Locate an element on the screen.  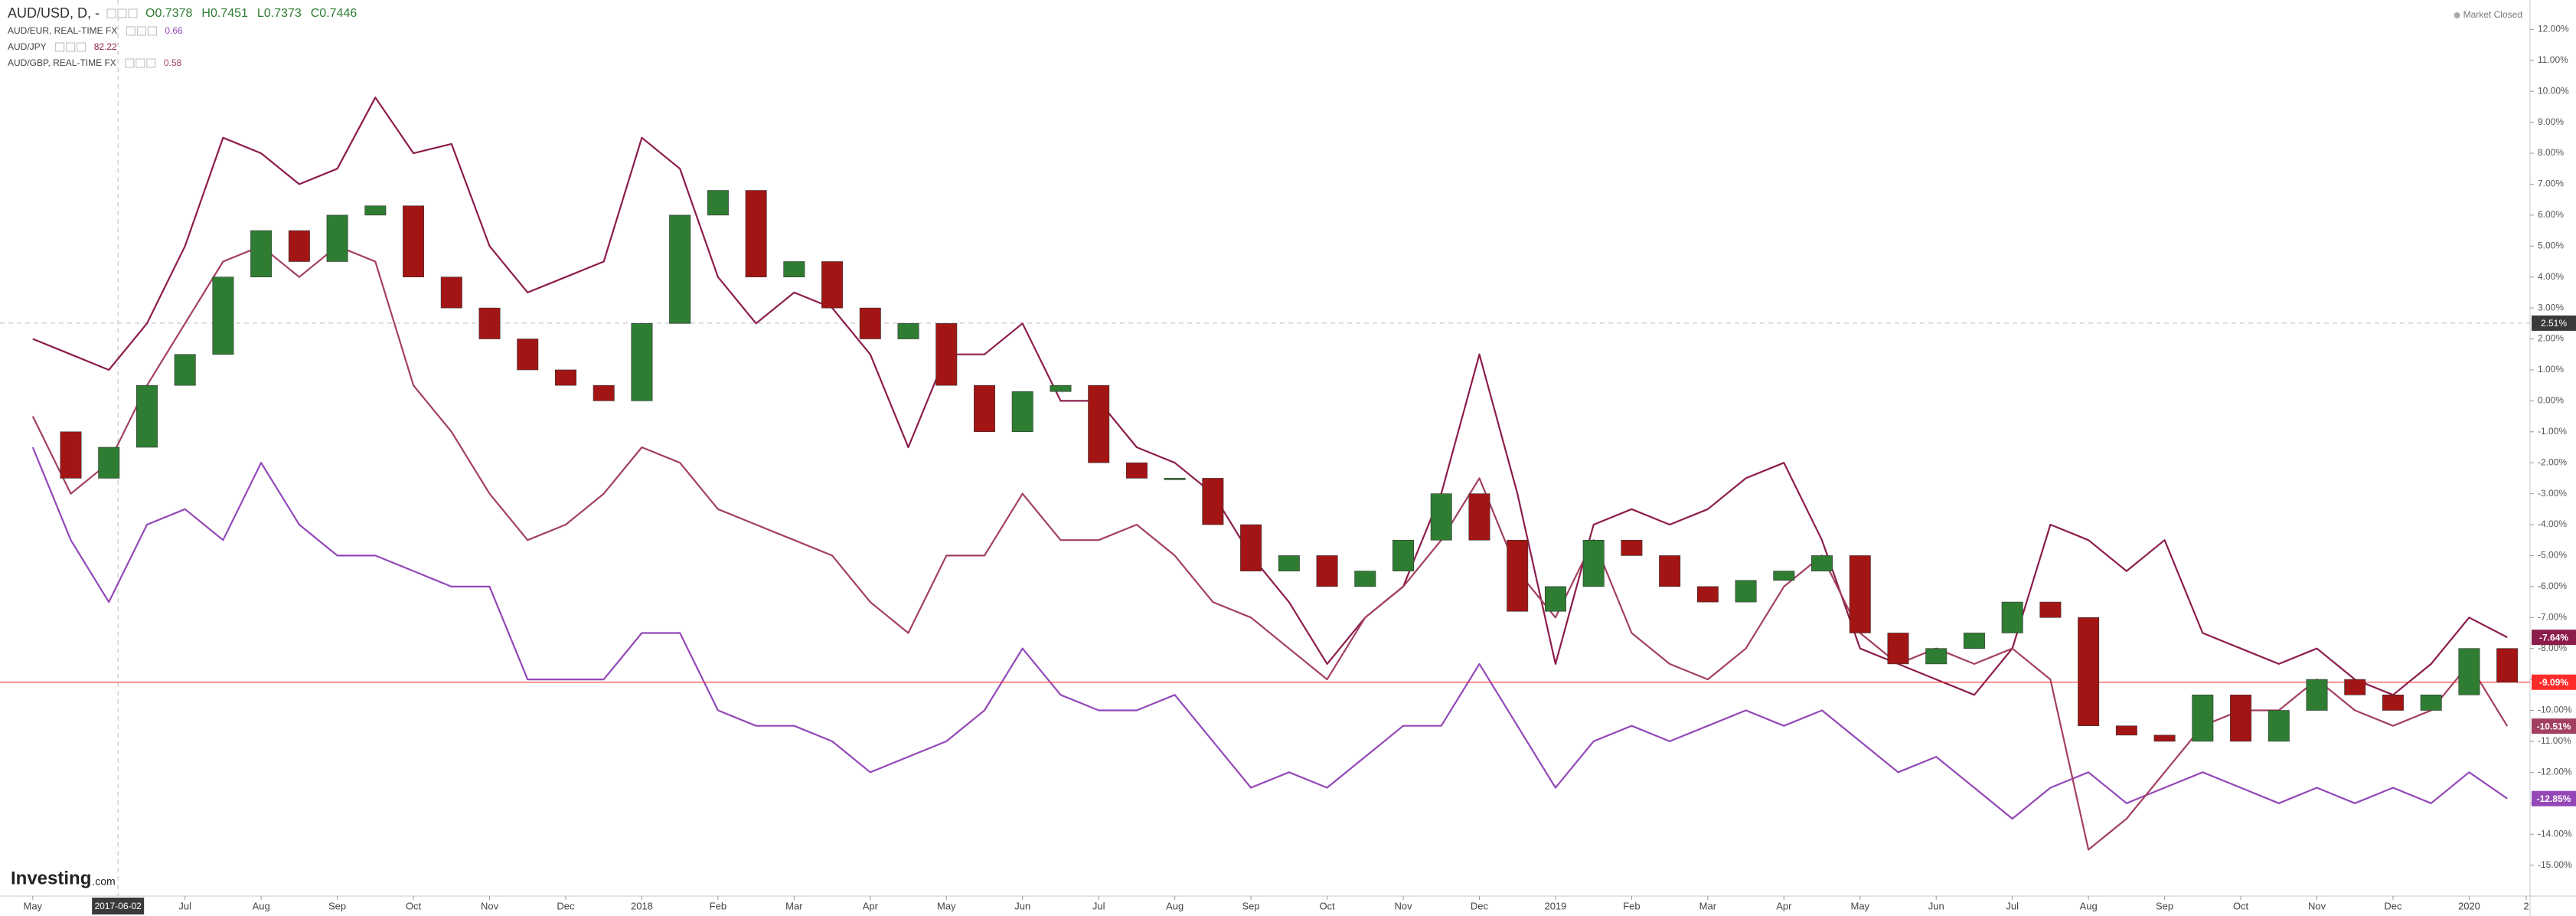
y-tick-label: 11.00% is located at coordinates (2553, 60).